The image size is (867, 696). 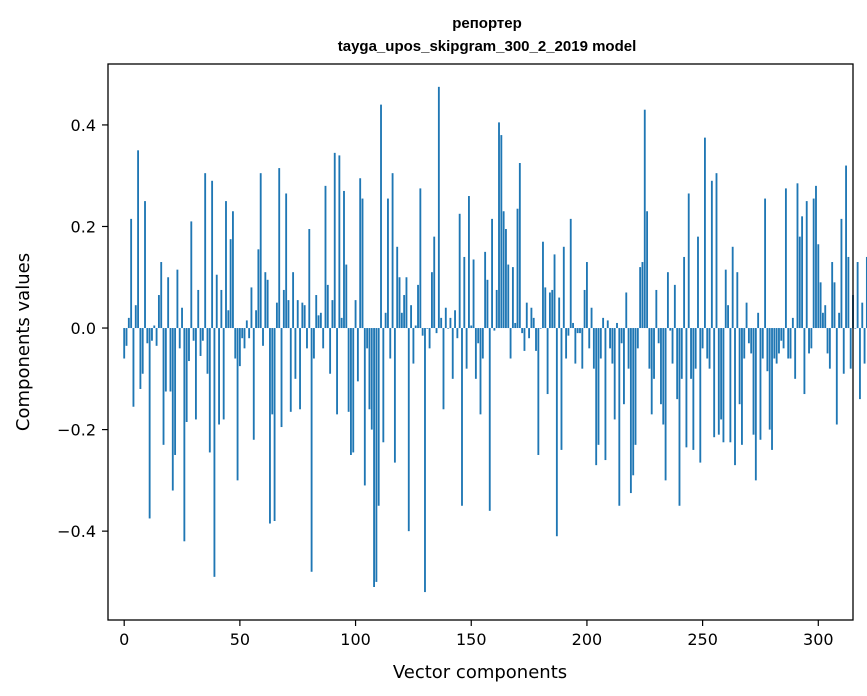 I want to click on y-axis-label: Components values, so click(x=23, y=342).